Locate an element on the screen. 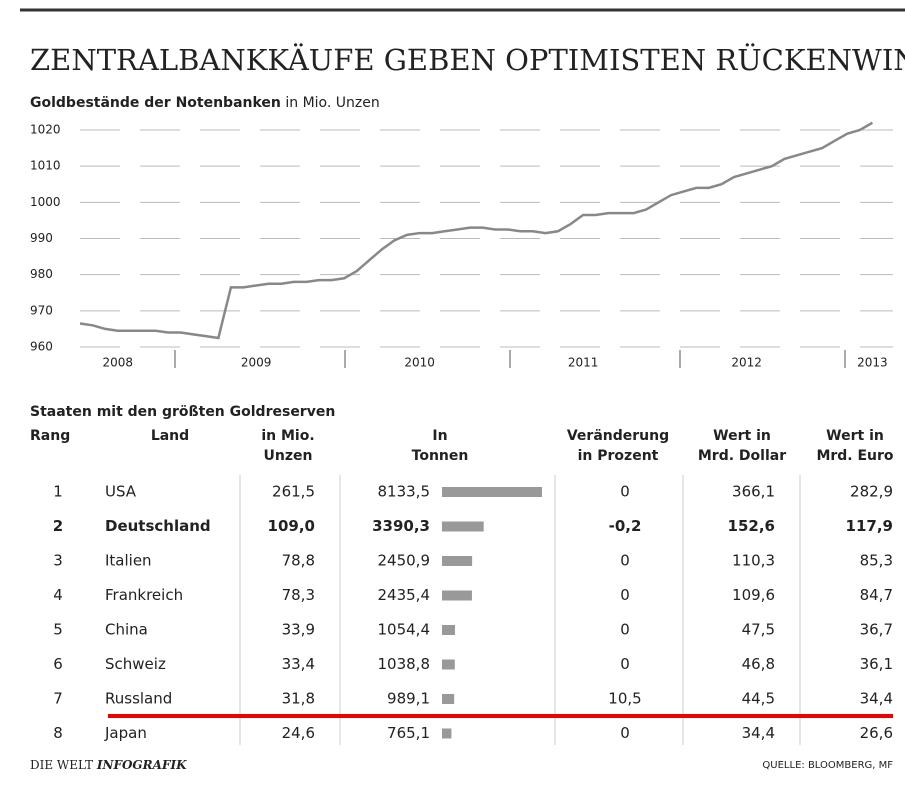 This screenshot has width=905, height=785. y-tick-label: 980 is located at coordinates (41, 274).